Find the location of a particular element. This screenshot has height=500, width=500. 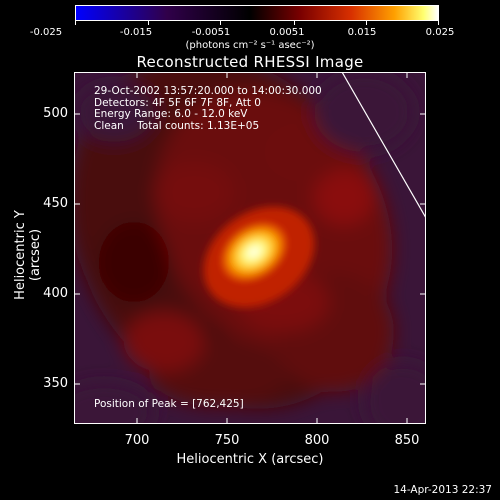

time-range: 29-Oct-2002 13:57:20.000 to 14:00:30.000 is located at coordinates (208, 91).